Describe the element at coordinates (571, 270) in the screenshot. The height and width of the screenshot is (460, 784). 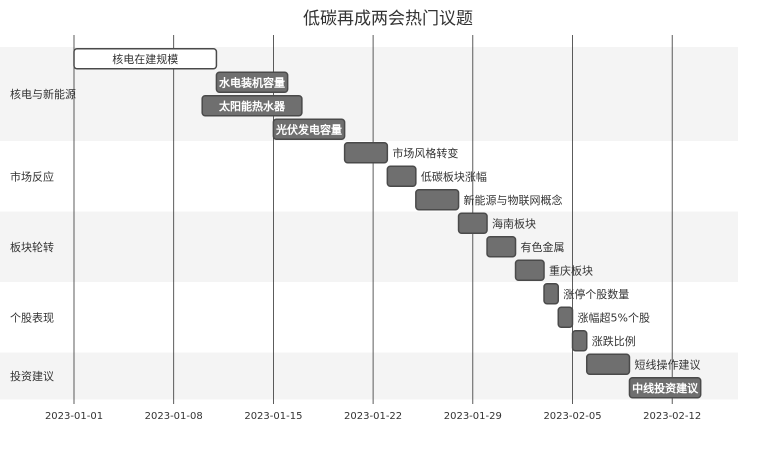
I see `task-label: 重庆板块` at that location.